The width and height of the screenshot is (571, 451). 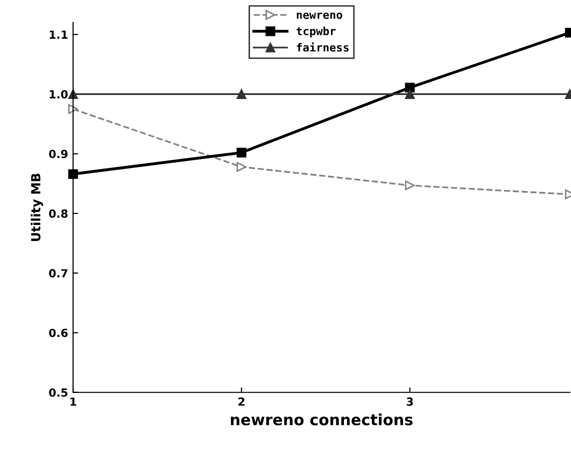 I want to click on x-axis-title: newreno connections, so click(x=321, y=420).